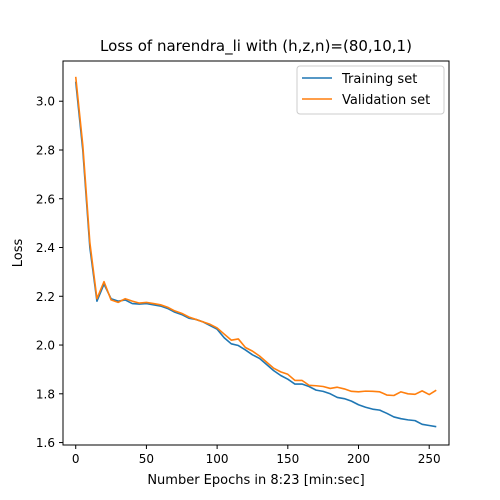 Image resolution: width=500 pixels, height=500 pixels. I want to click on x-tick-label: 0, so click(76, 459).